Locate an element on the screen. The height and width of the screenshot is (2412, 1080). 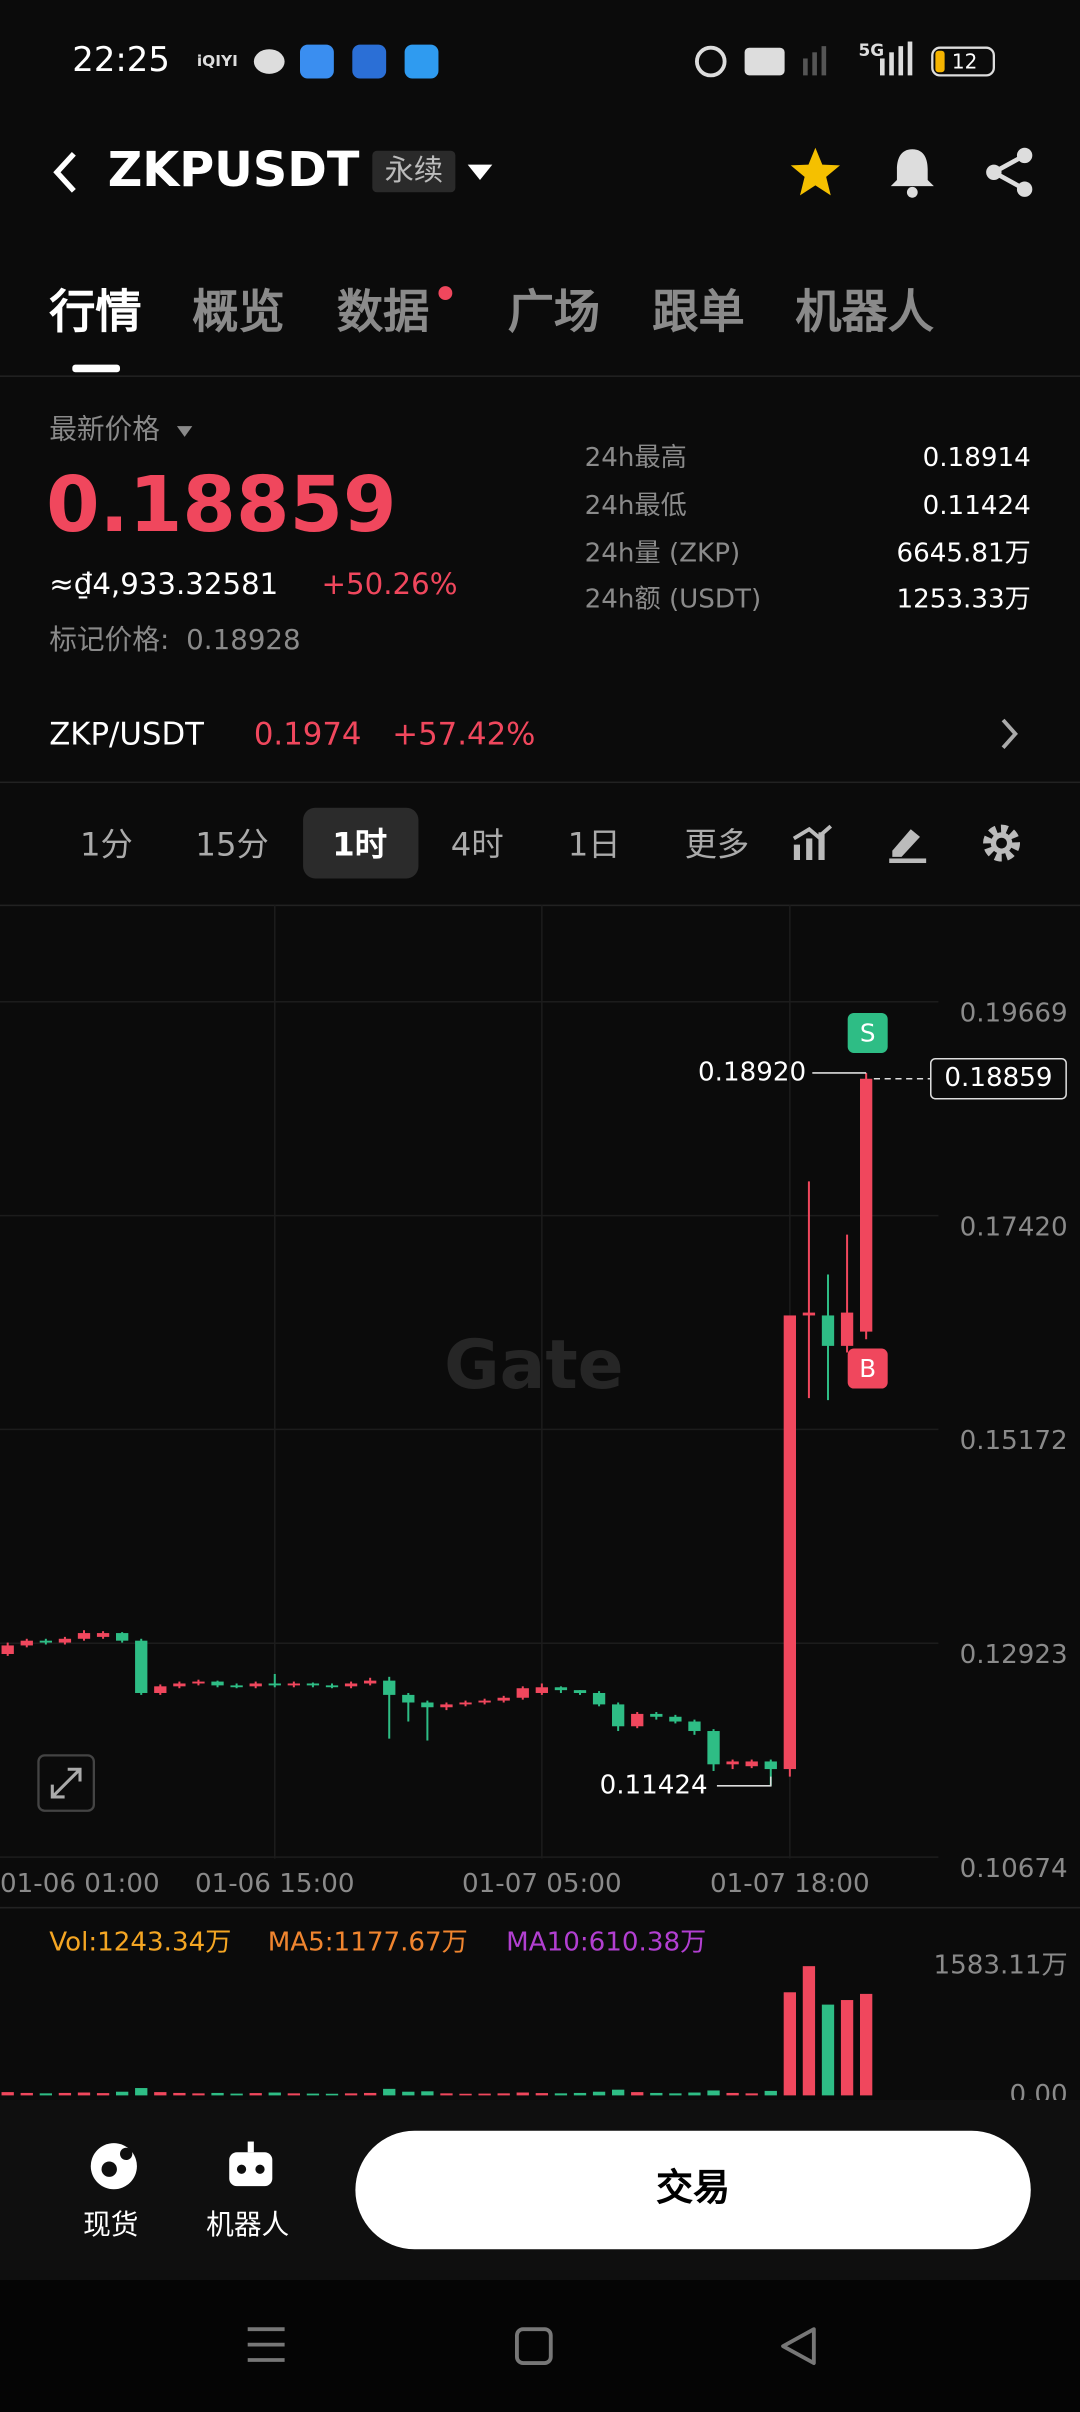
tab: 概览 is located at coordinates (238, 313).